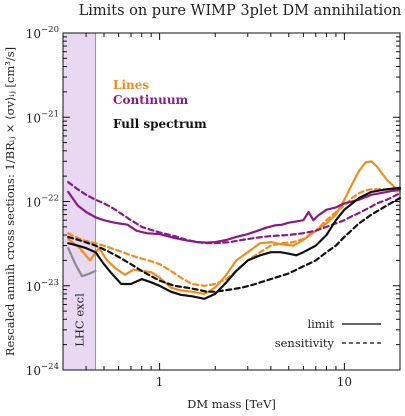 This screenshot has width=405, height=416. I want to click on legend-series: Lines Continuum Full spectrum, so click(160, 104).